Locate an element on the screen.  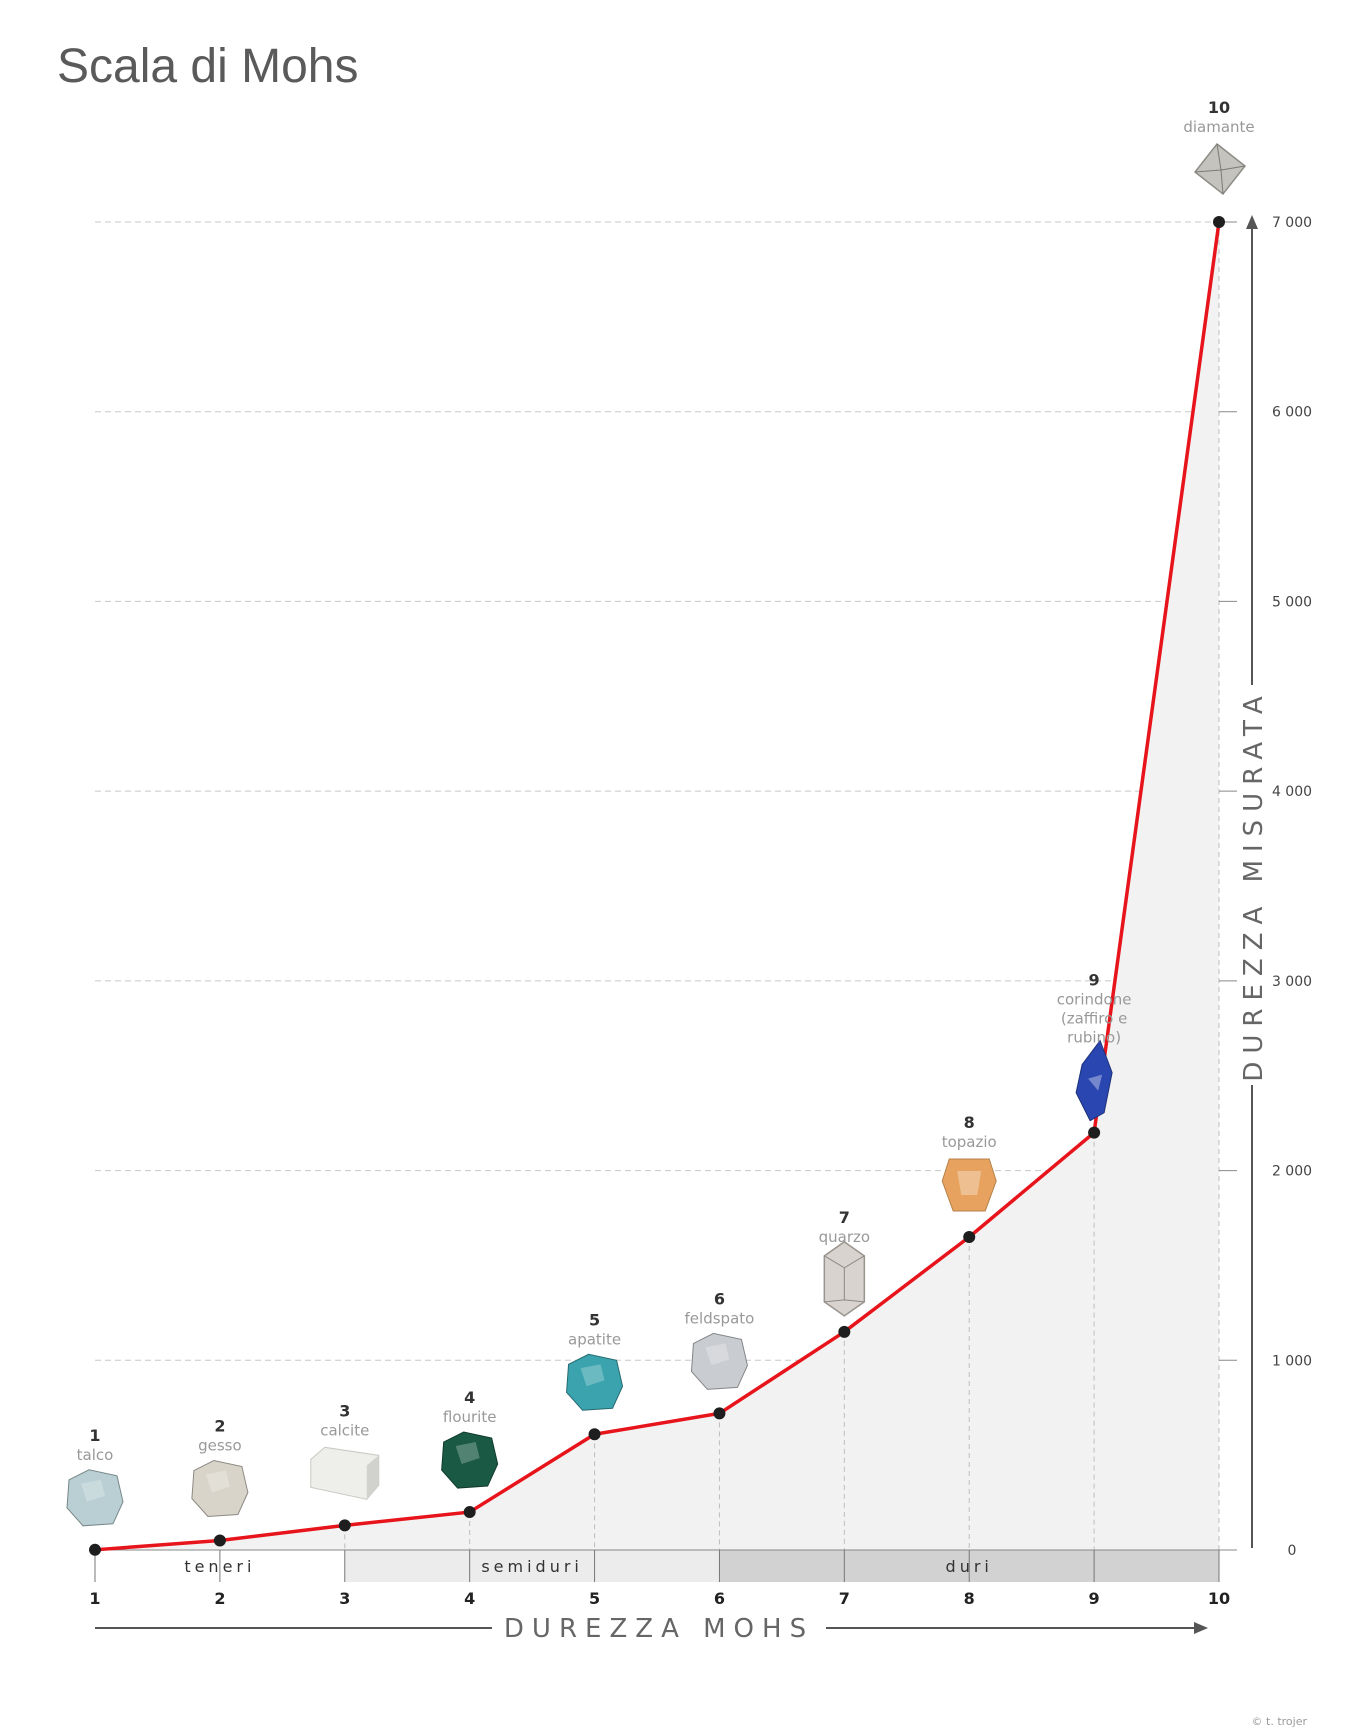
hardness-bands: teneri semiduri duri is located at coordinates (666, 1565).